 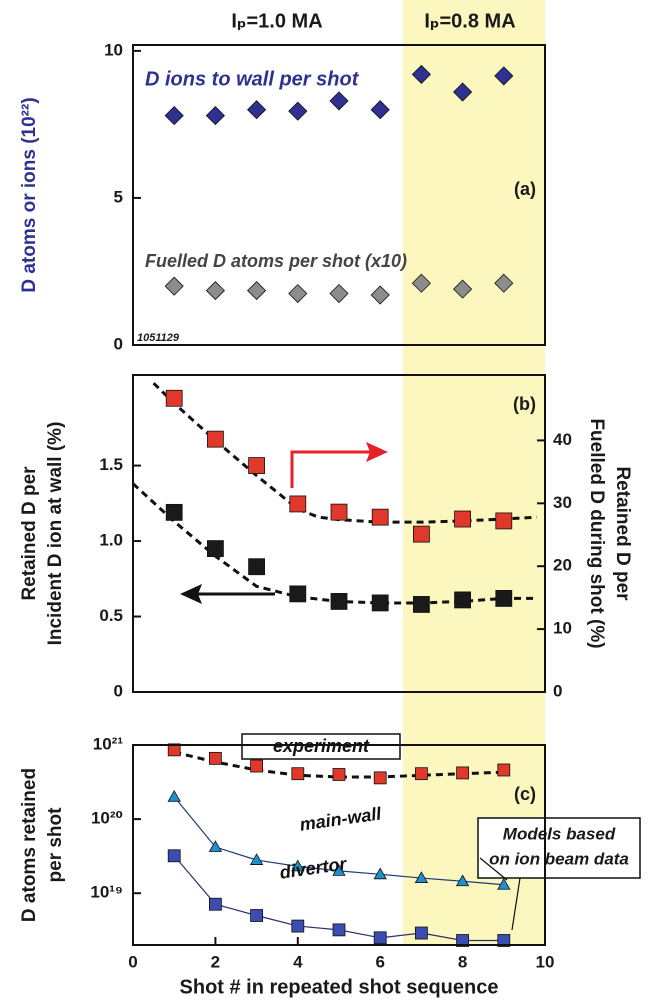 What do you see at coordinates (562, 439) in the screenshot?
I see `y2-tick-label: 40` at bounding box center [562, 439].